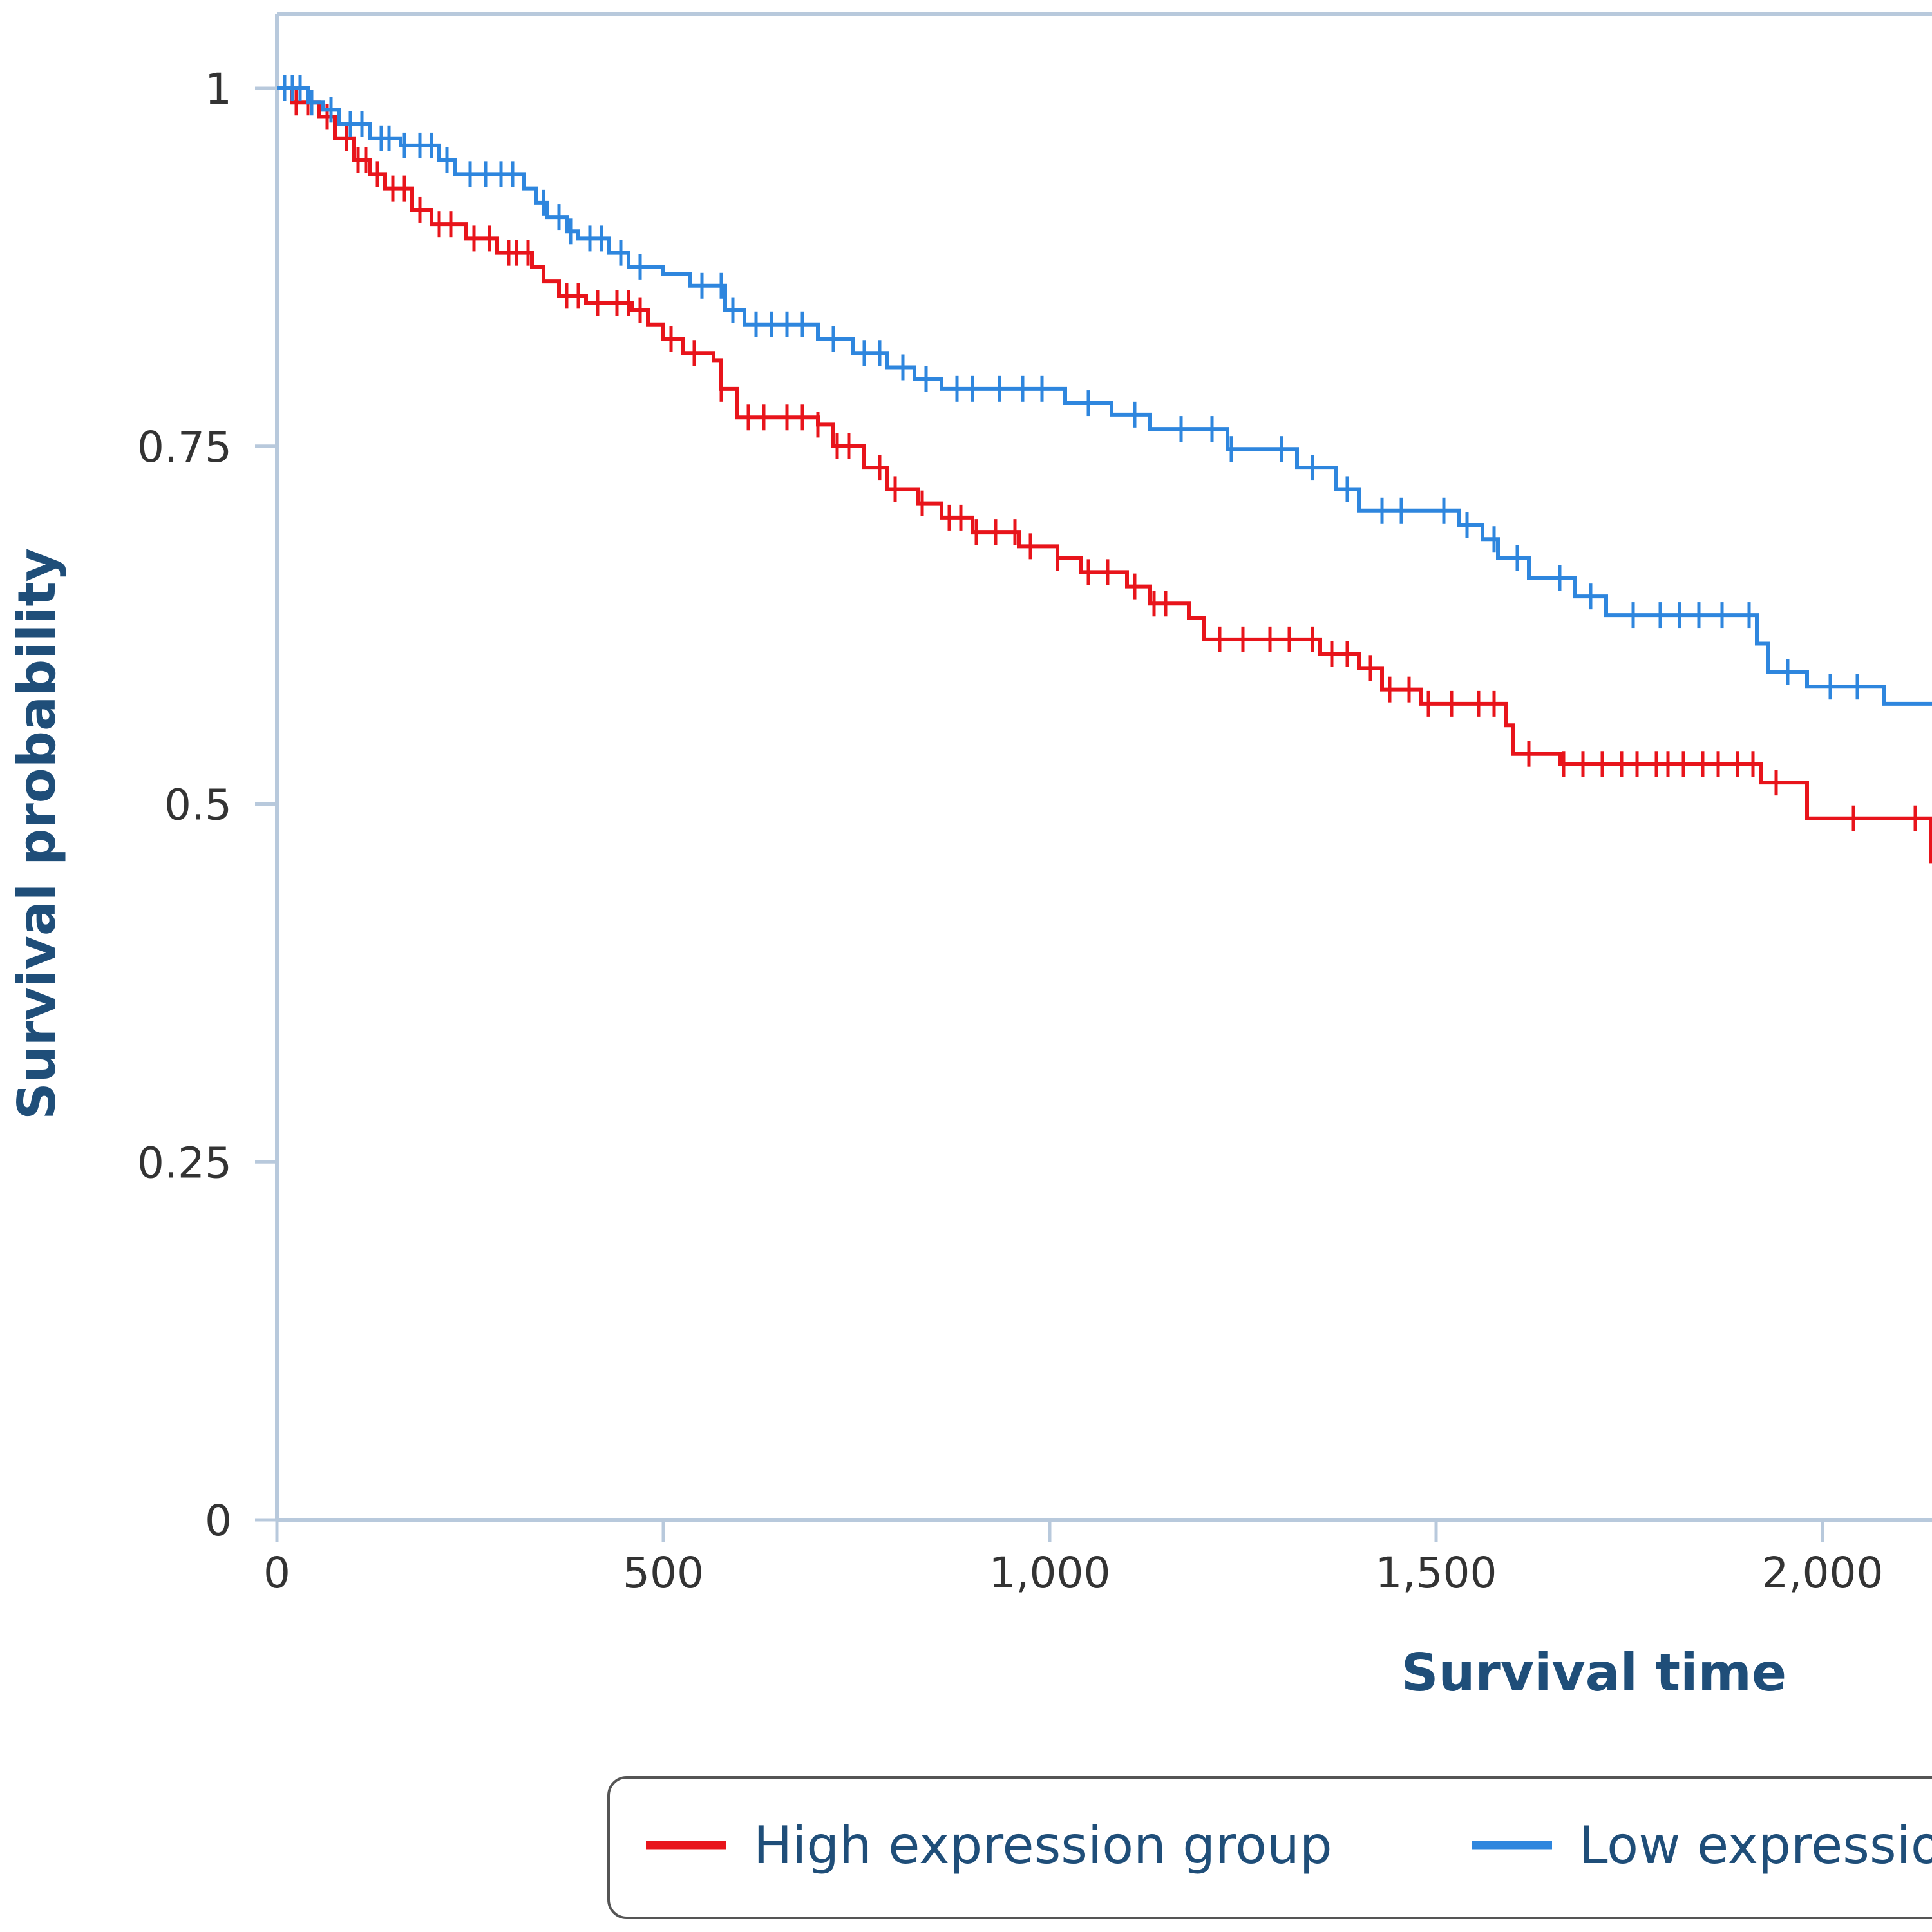 Image resolution: width=1932 pixels, height=1932 pixels. I want to click on legend-label-high: High expression group, so click(1042, 1845).